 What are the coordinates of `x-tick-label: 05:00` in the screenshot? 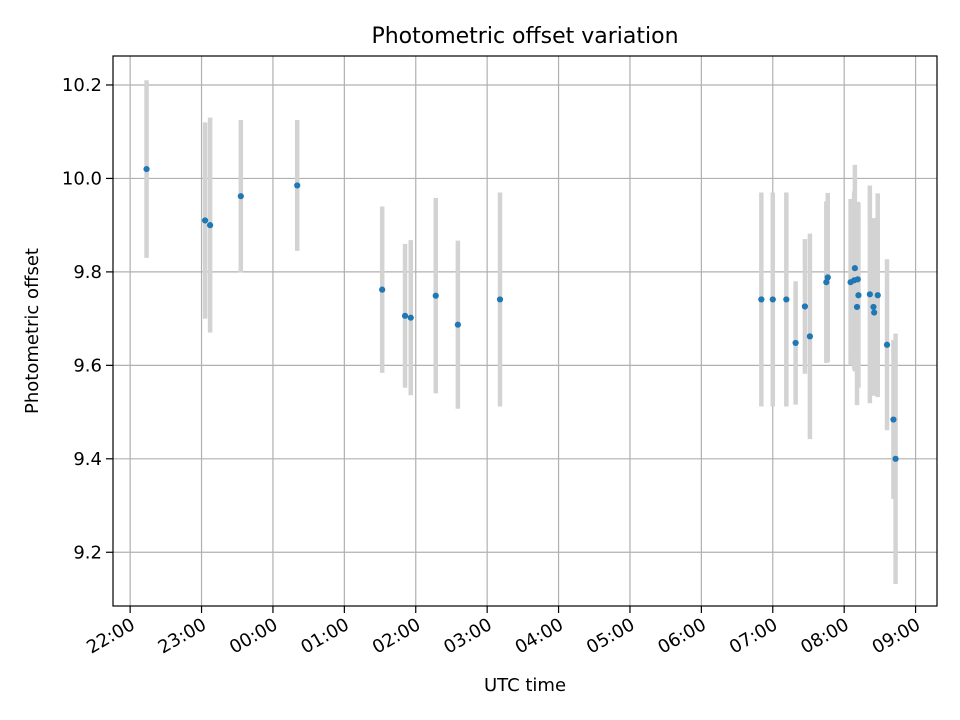 It's located at (610, 636).